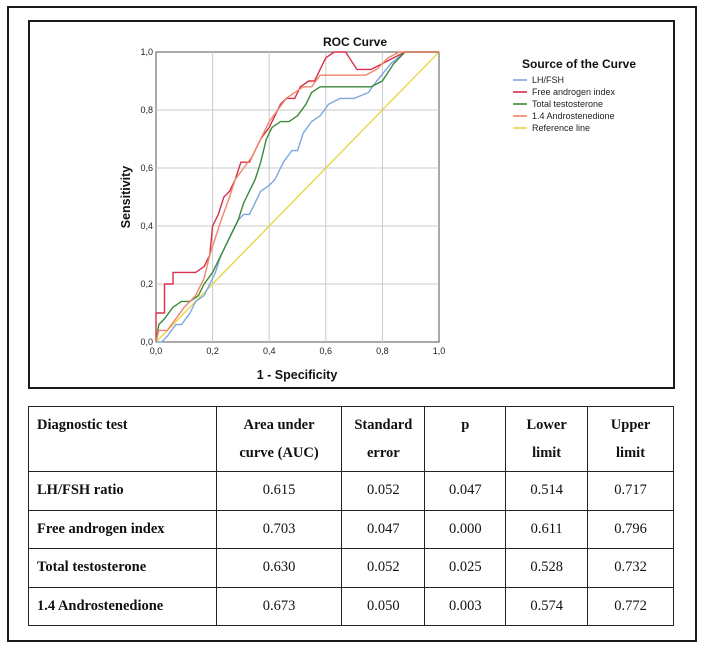 The image size is (708, 653). I want to click on x-tick-label: 0,6, so click(326, 351).